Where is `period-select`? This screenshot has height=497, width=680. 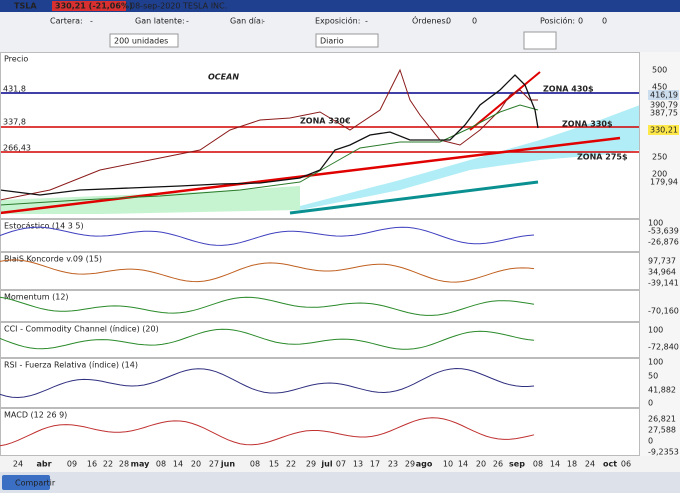 period-select is located at coordinates (347, 40).